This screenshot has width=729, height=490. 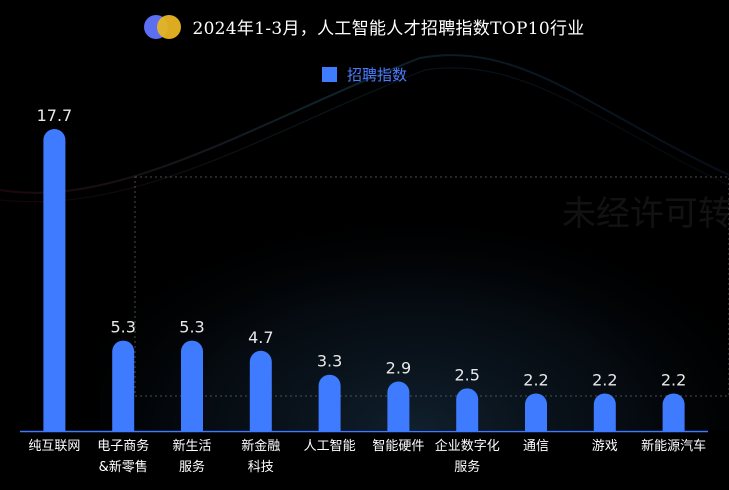 I want to click on legend: 招聘指数, so click(x=364, y=74).